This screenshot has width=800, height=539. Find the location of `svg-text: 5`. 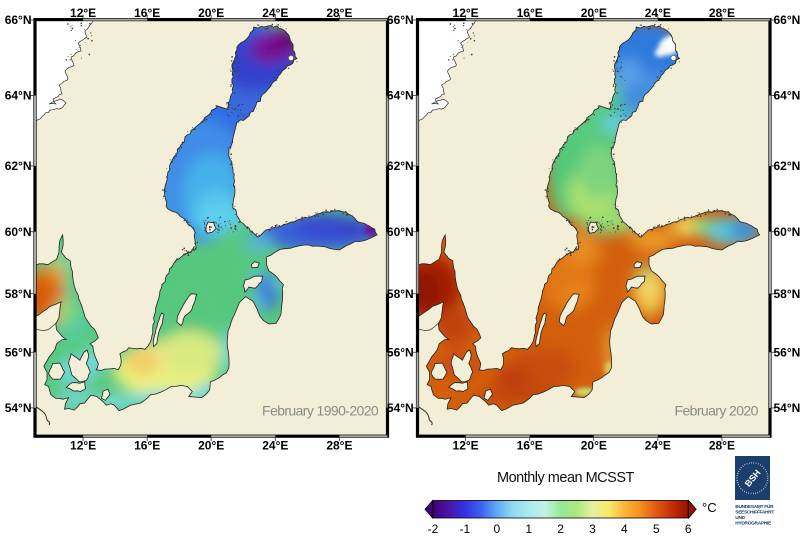

svg-text: 5 is located at coordinates (656, 529).